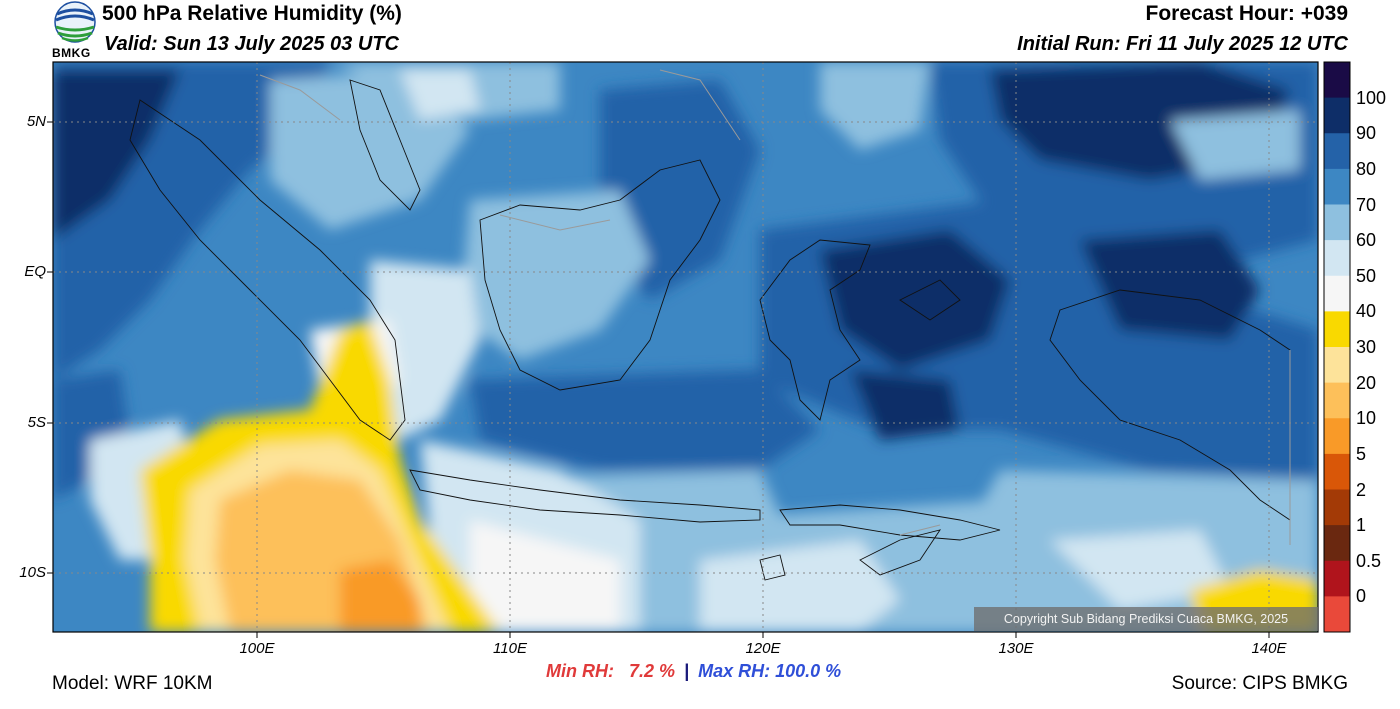  I want to click on colorbar-label: 20, so click(1366, 382).